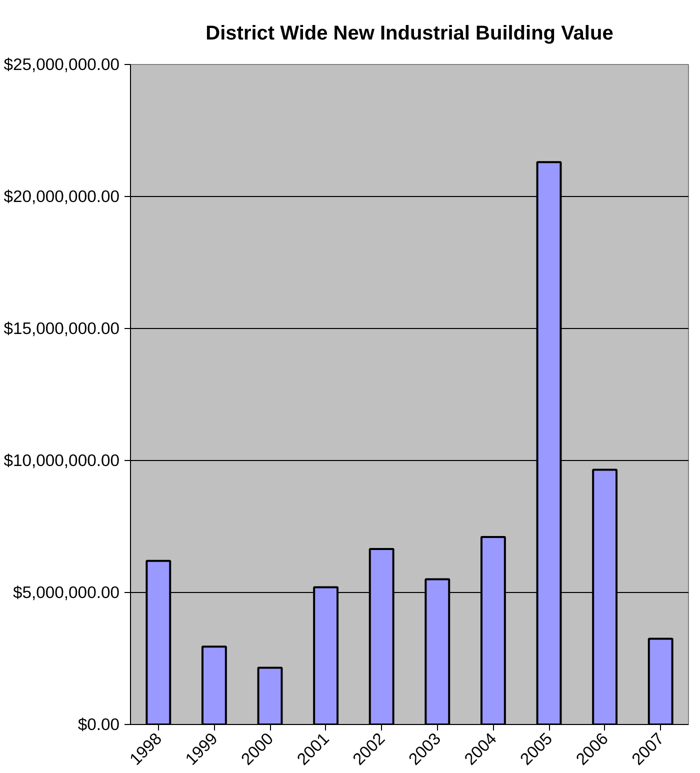 Image resolution: width=700 pixels, height=773 pixels. What do you see at coordinates (410, 33) in the screenshot?
I see `chart-title: District Wide New Industrial Building Value` at bounding box center [410, 33].